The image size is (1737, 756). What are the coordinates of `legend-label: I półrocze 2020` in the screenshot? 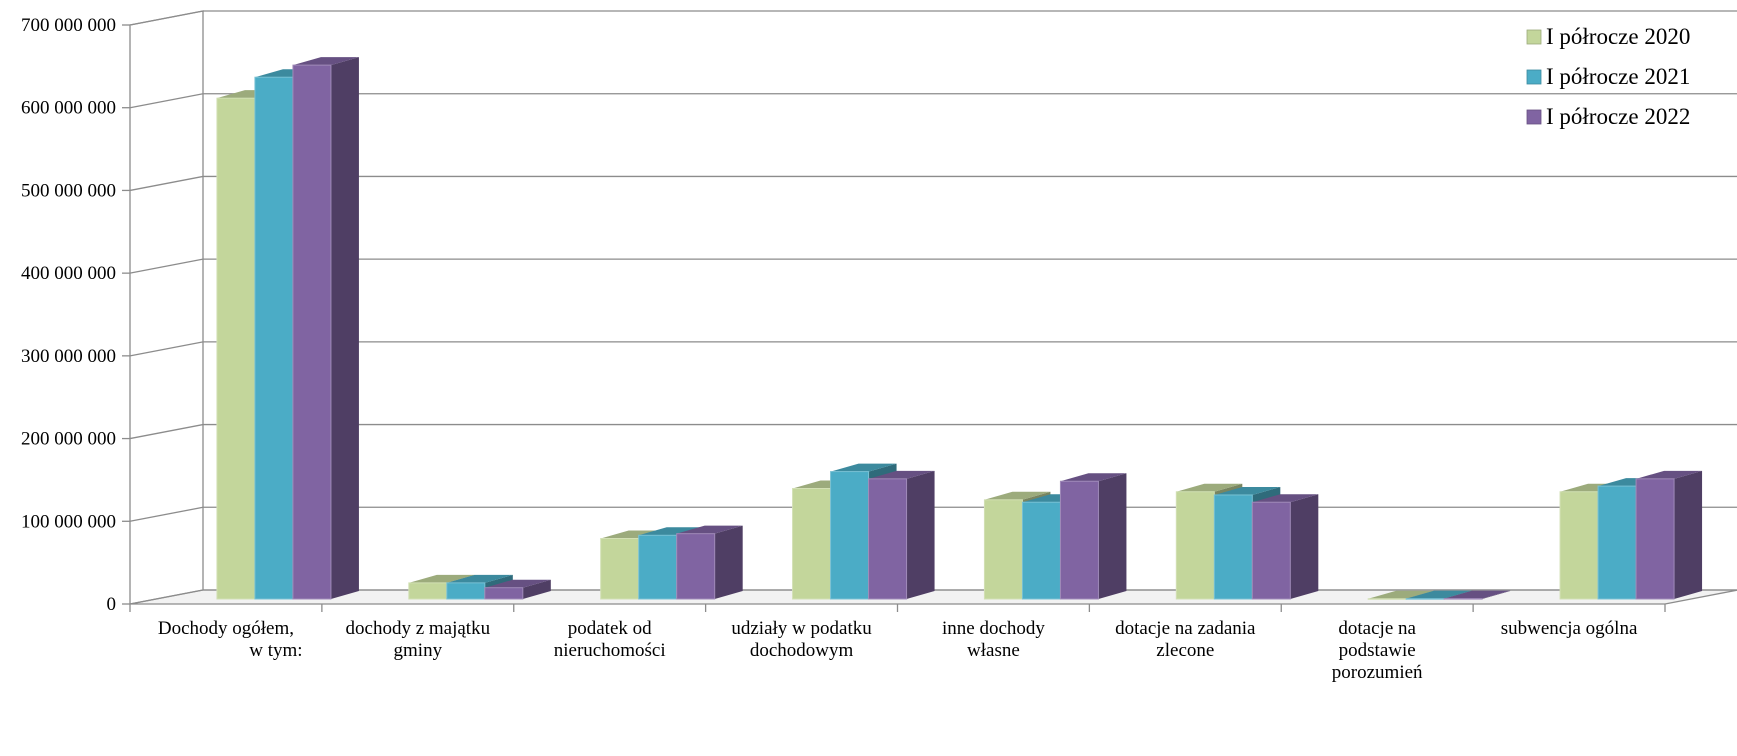 It's located at (1618, 36).